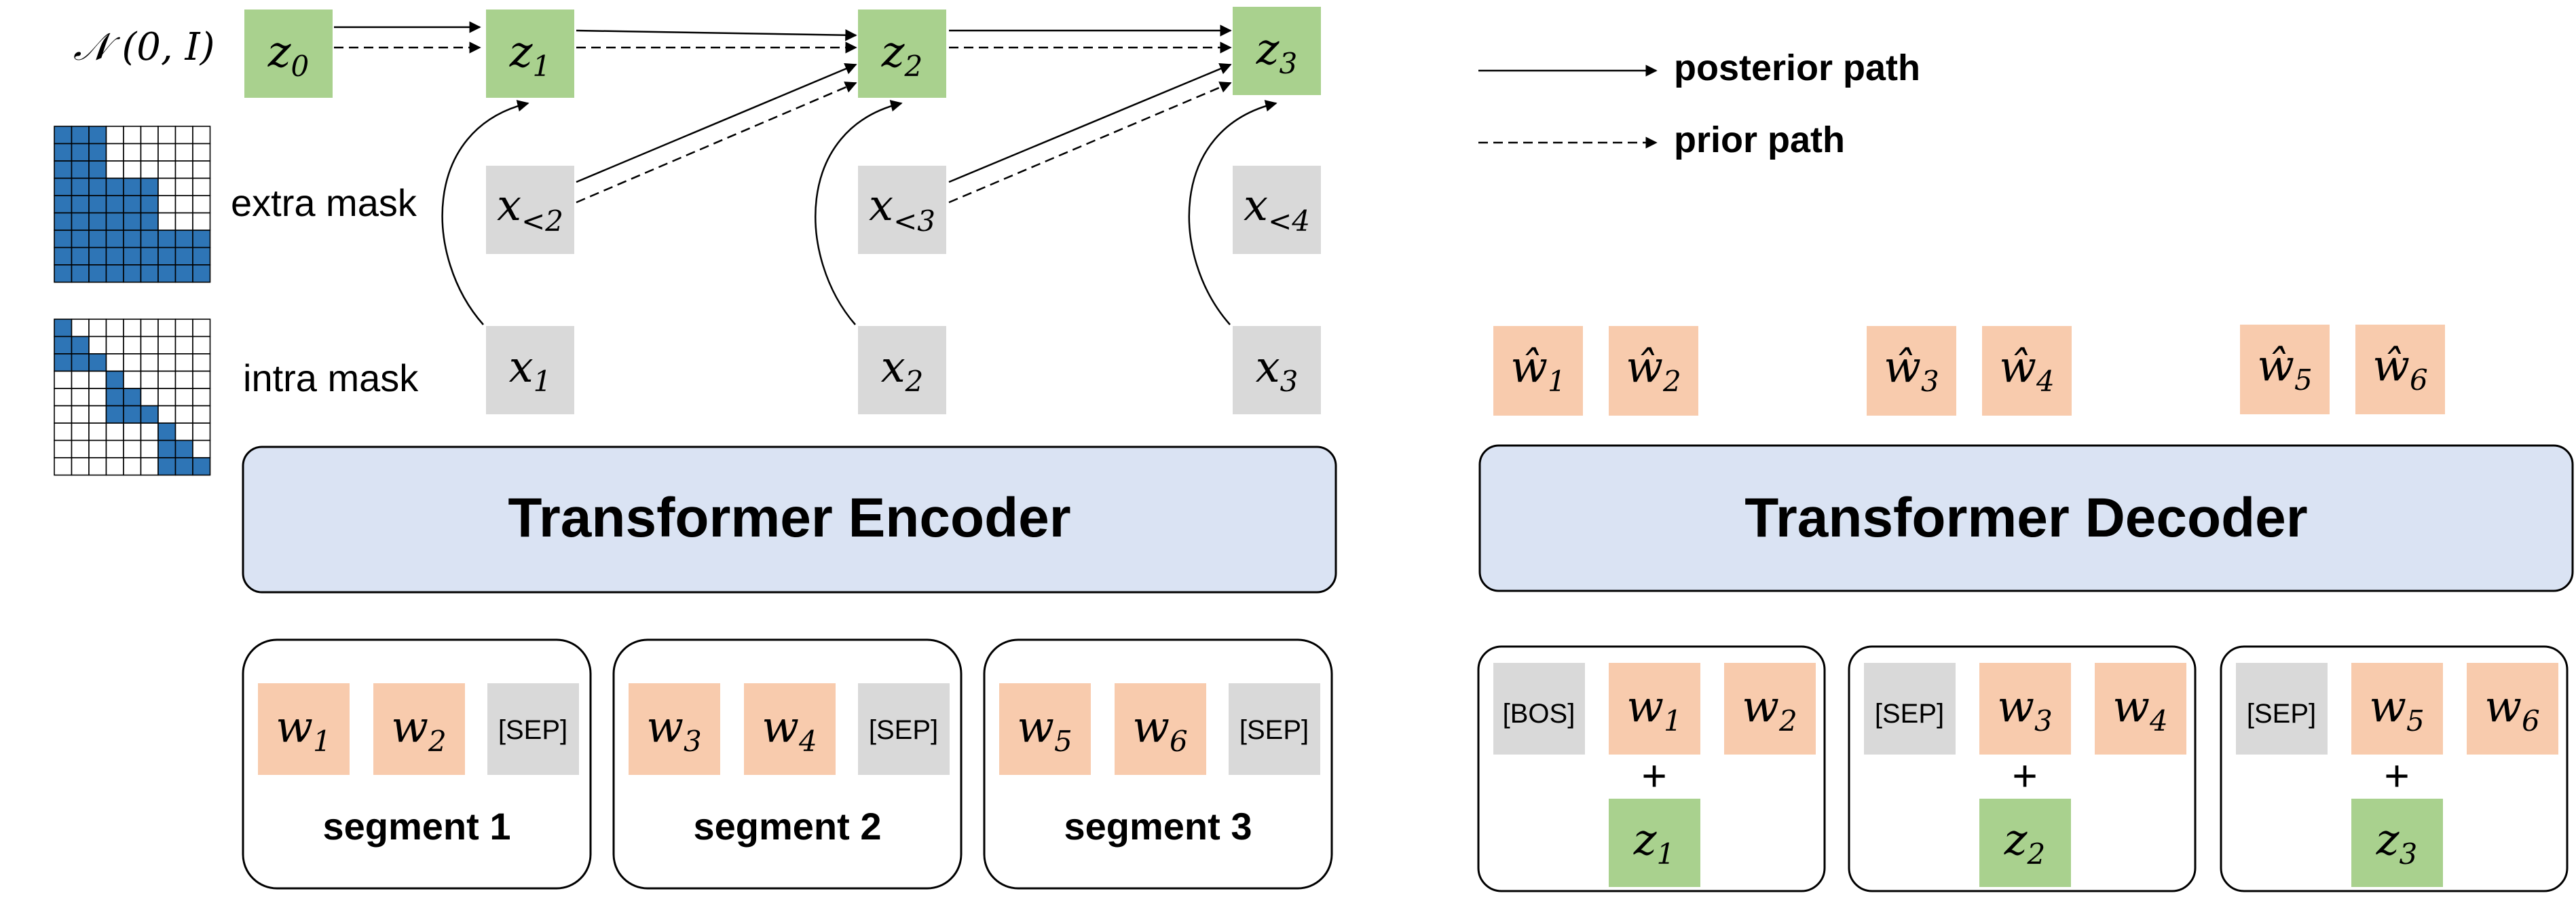 The width and height of the screenshot is (2576, 906). I want to click on plus-sign: +, so click(1654, 776).